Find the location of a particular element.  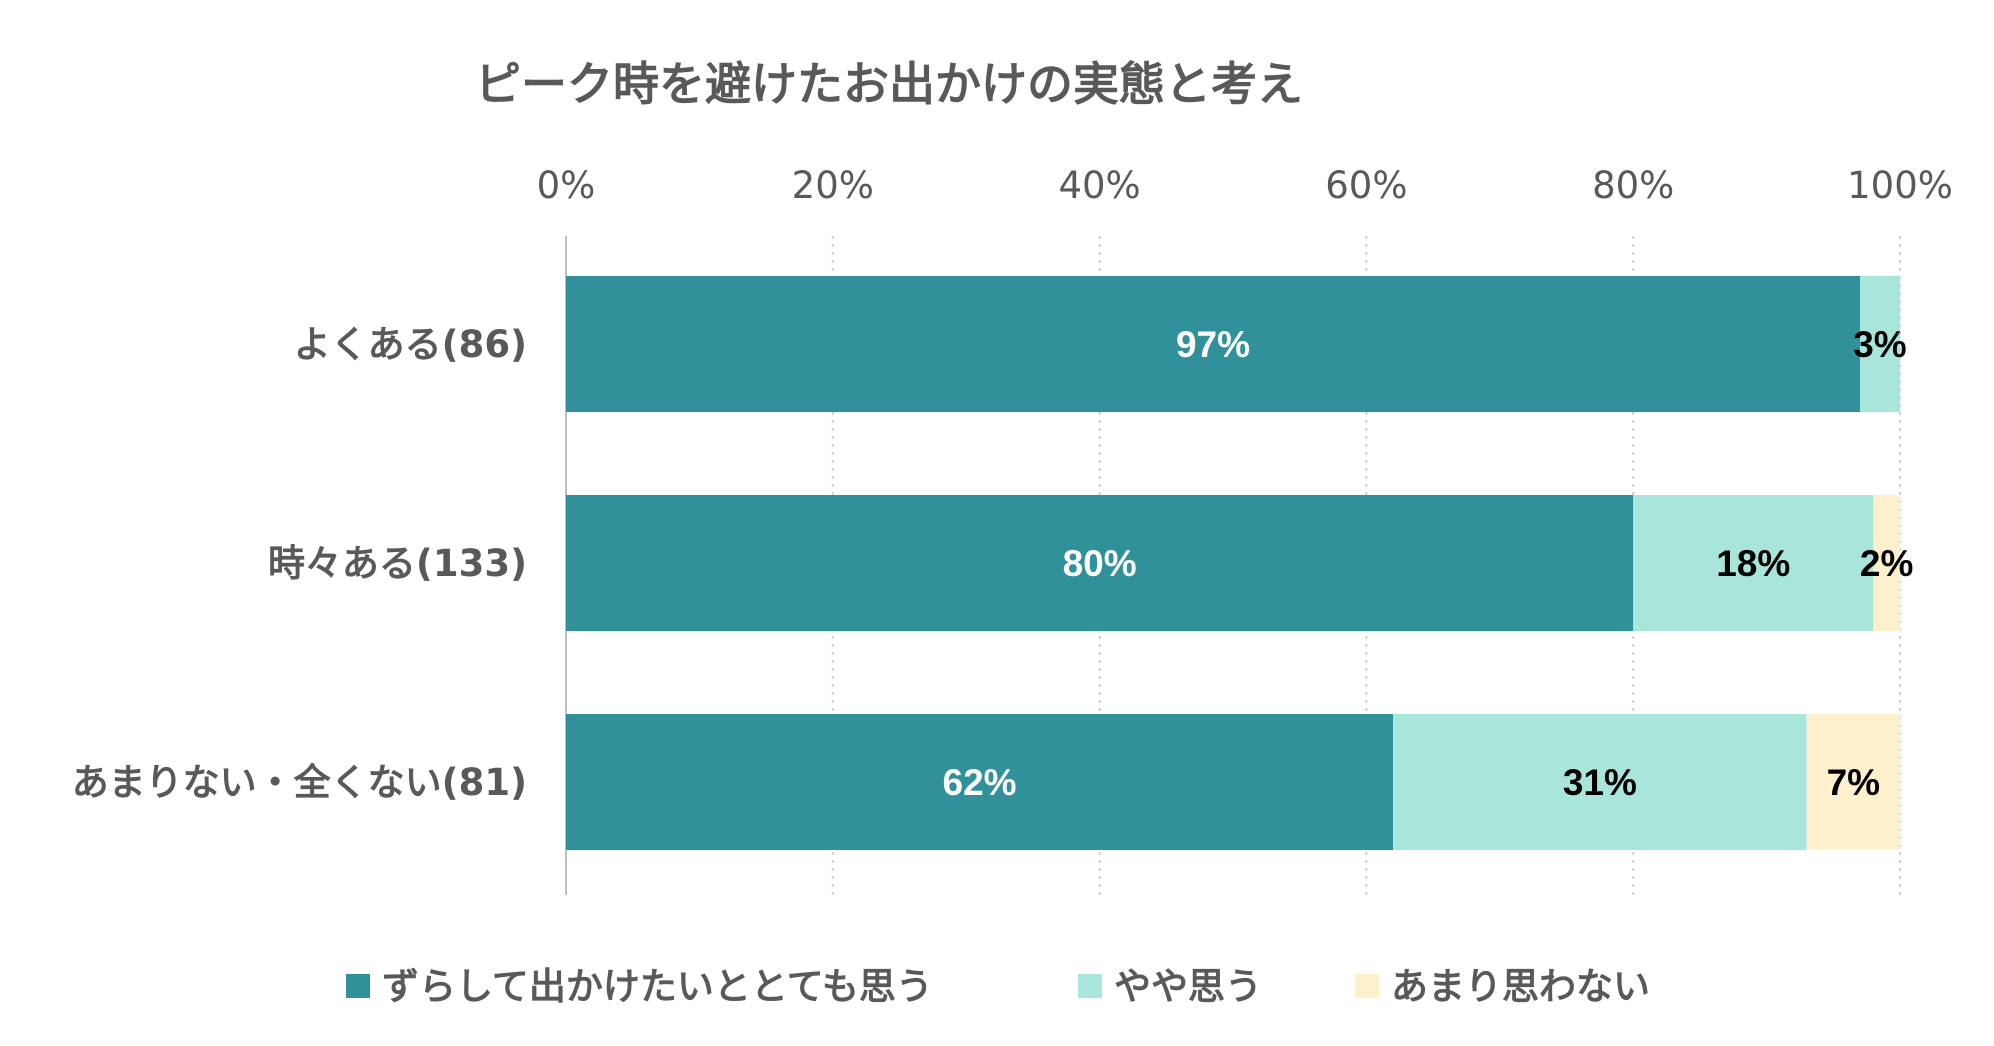

x-tick-label: 0% is located at coordinates (566, 185).